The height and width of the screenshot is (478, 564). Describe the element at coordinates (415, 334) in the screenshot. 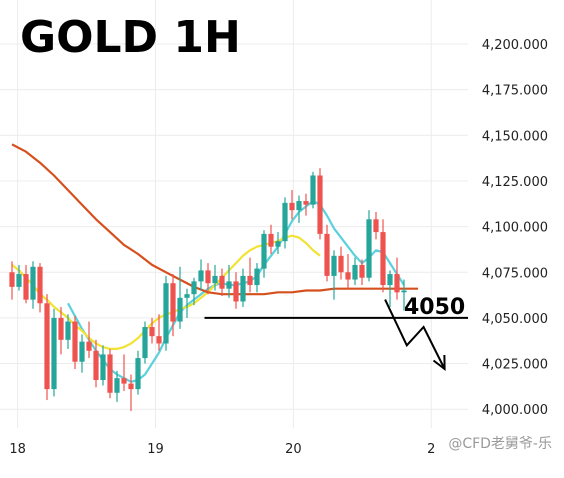

I see `arrow-path` at that location.